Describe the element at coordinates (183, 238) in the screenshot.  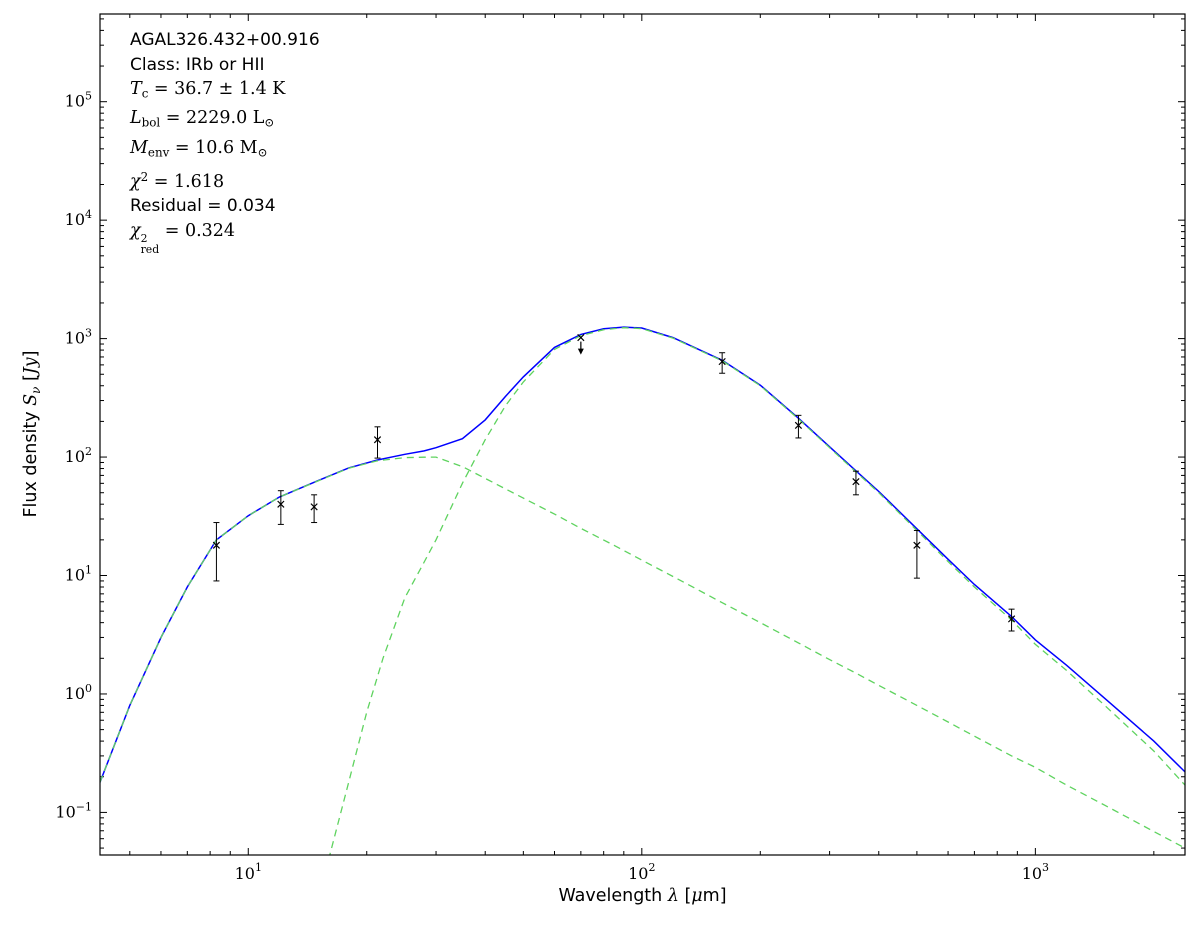
I see `annotation-line: χ 2 red = 0.324` at that location.